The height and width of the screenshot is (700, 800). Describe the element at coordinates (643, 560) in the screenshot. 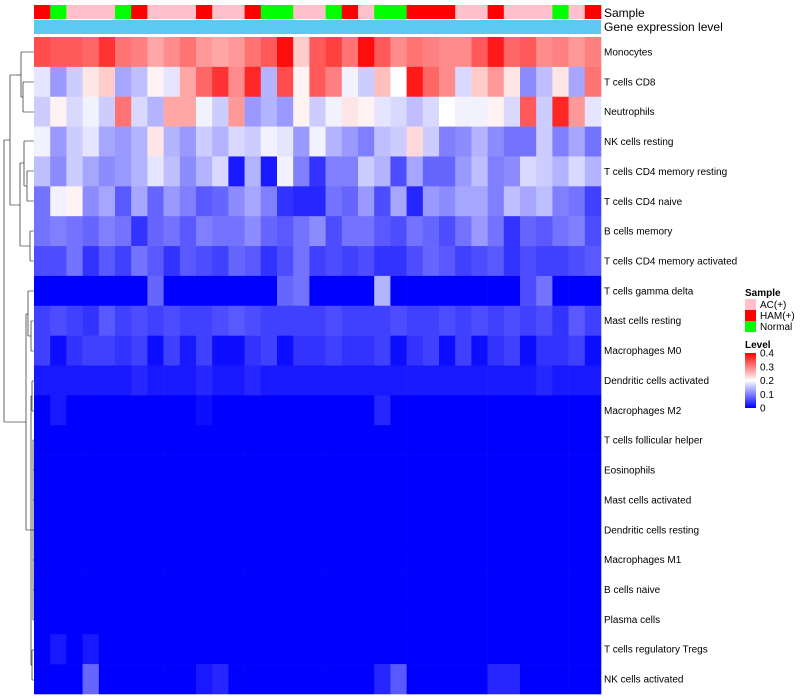

I see `row-label: Macrophages M1` at that location.